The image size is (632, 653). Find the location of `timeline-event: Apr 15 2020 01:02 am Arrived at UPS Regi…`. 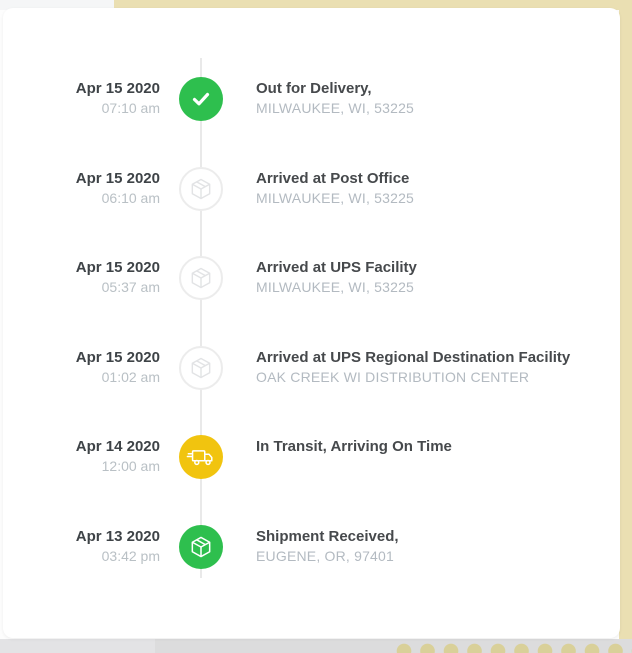

timeline-event: Apr 15 2020 01:02 am Arrived at UPS Regi… is located at coordinates (311, 390).